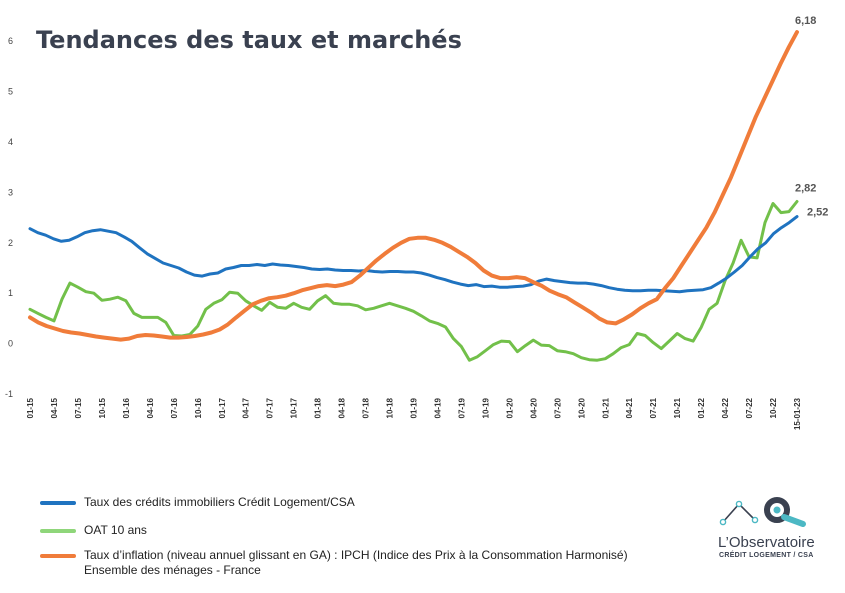 This screenshot has width=845, height=593. Describe the element at coordinates (270, 407) in the screenshot. I see `x-tick-label: 07-17` at that location.